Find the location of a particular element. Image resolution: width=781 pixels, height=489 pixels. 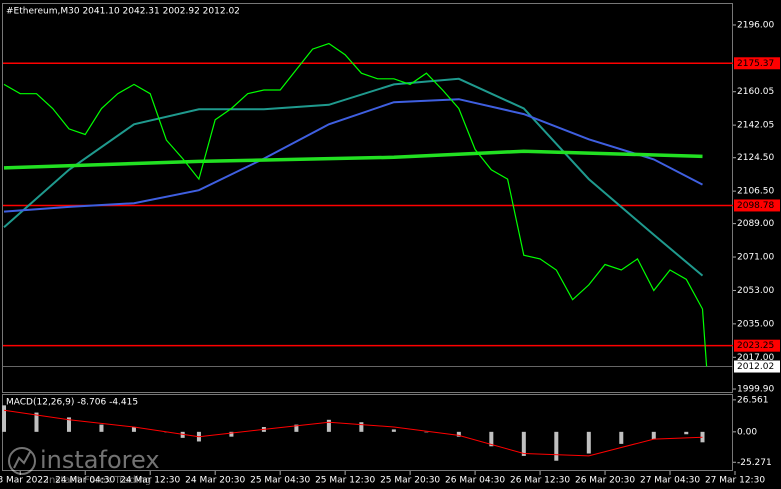

y-tick-label: 2053.00 is located at coordinates (755, 291).